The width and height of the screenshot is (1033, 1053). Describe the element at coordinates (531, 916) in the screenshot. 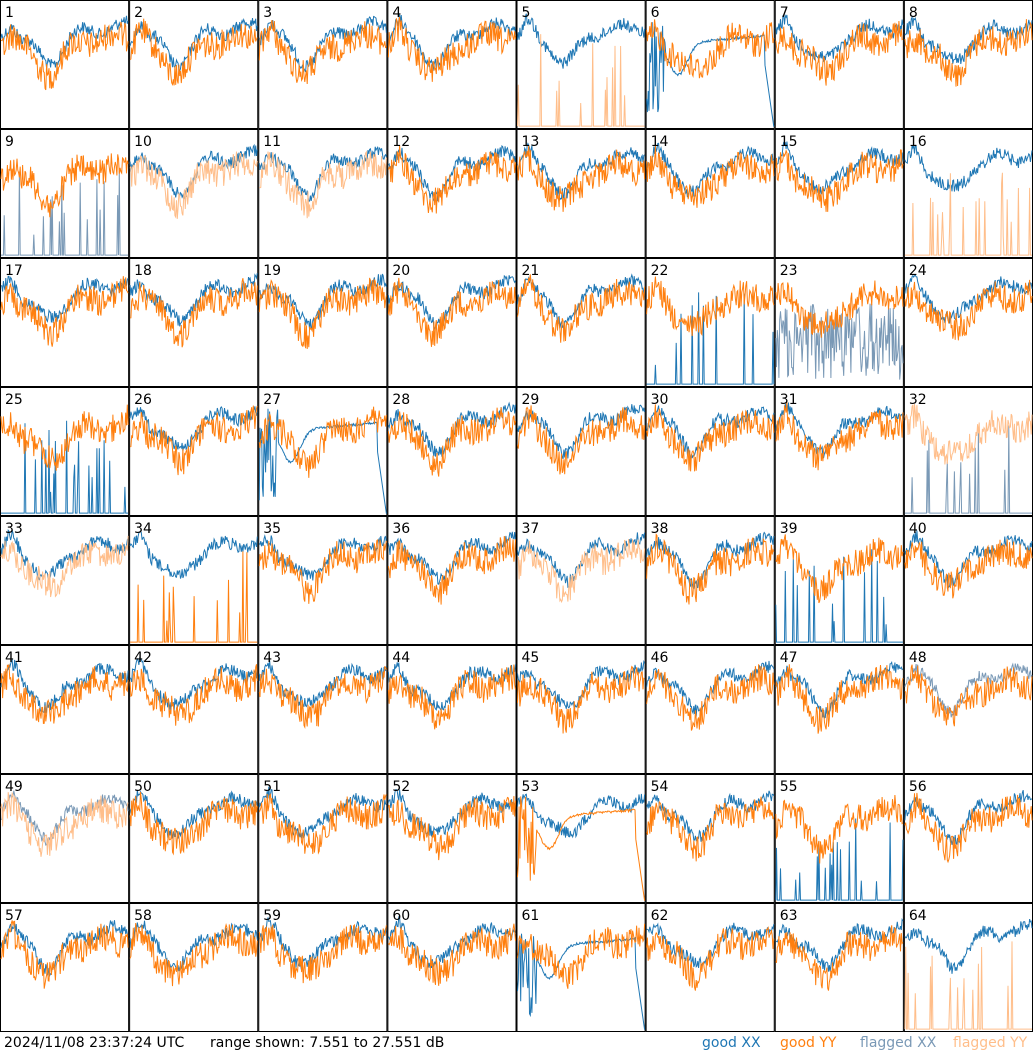

I see `panel-label: 61` at that location.